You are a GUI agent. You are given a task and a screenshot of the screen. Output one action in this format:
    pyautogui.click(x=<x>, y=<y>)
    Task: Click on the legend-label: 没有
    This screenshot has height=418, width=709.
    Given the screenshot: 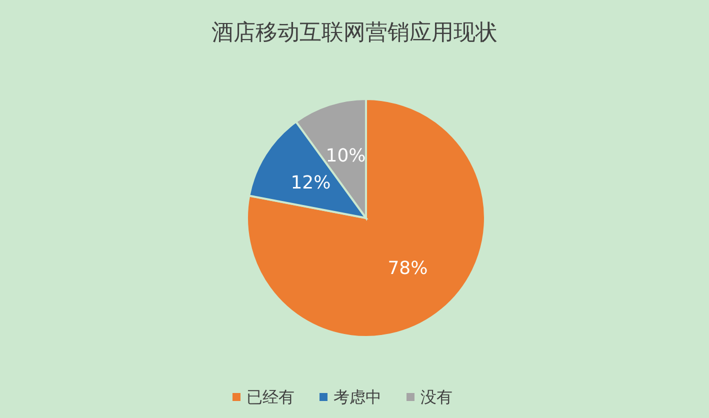 What is the action you would take?
    pyautogui.click(x=436, y=397)
    